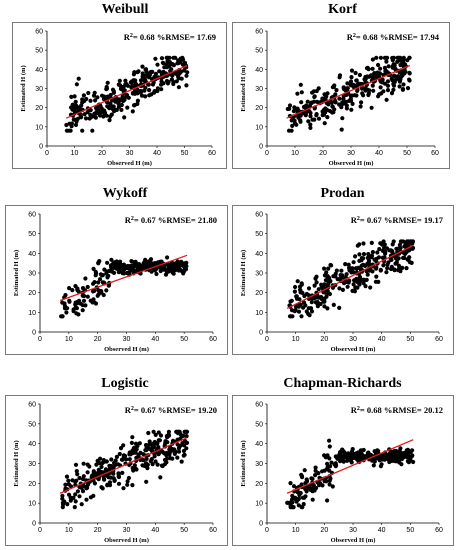  What do you see at coordinates (259, 51) in the screenshot?
I see `y-tick-label: 50` at bounding box center [259, 51].